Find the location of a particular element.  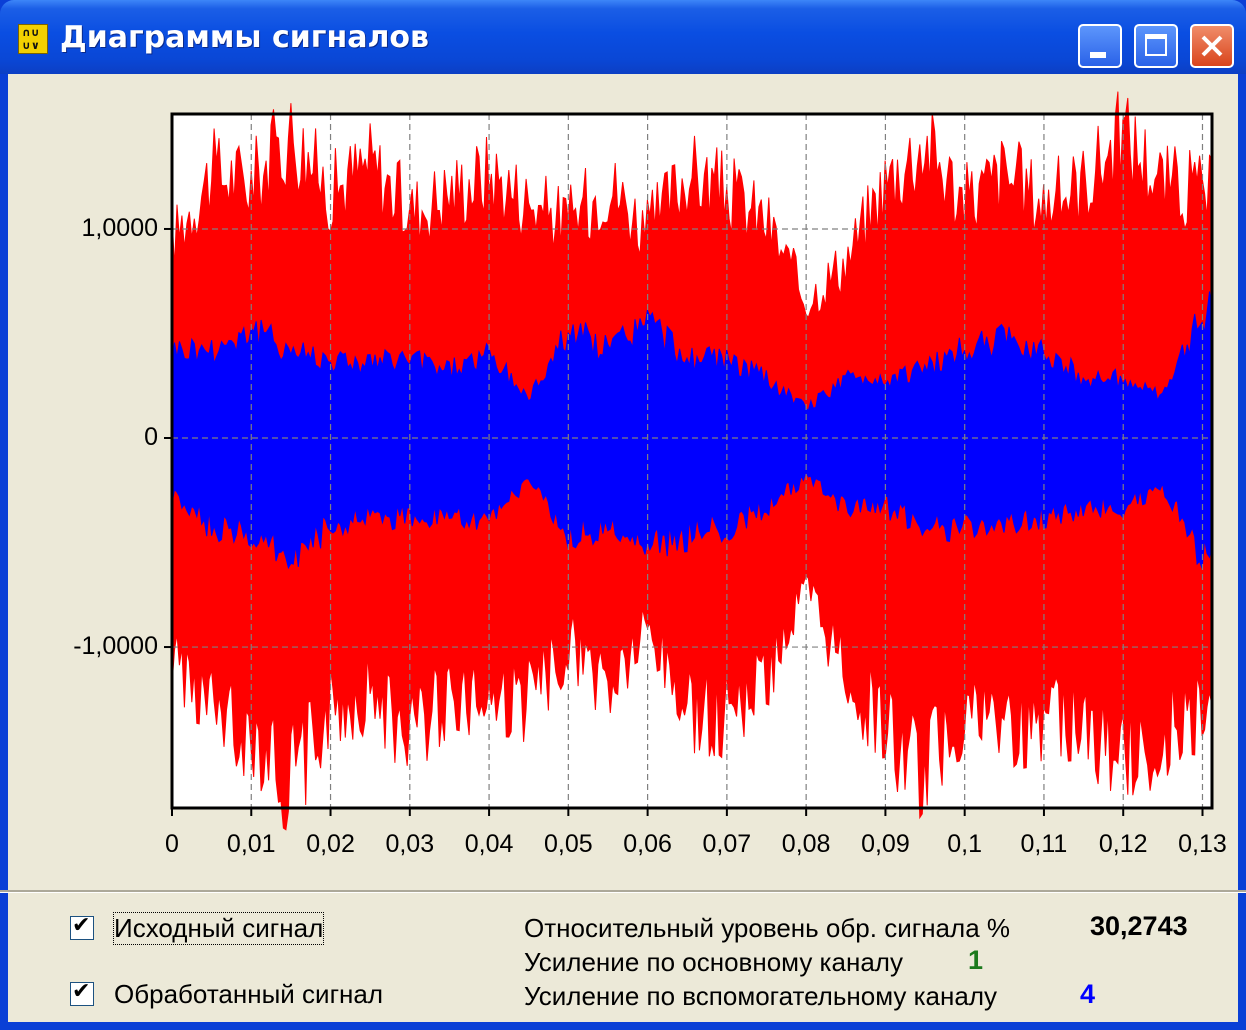

x-tick-label: 0,04 is located at coordinates (489, 844).